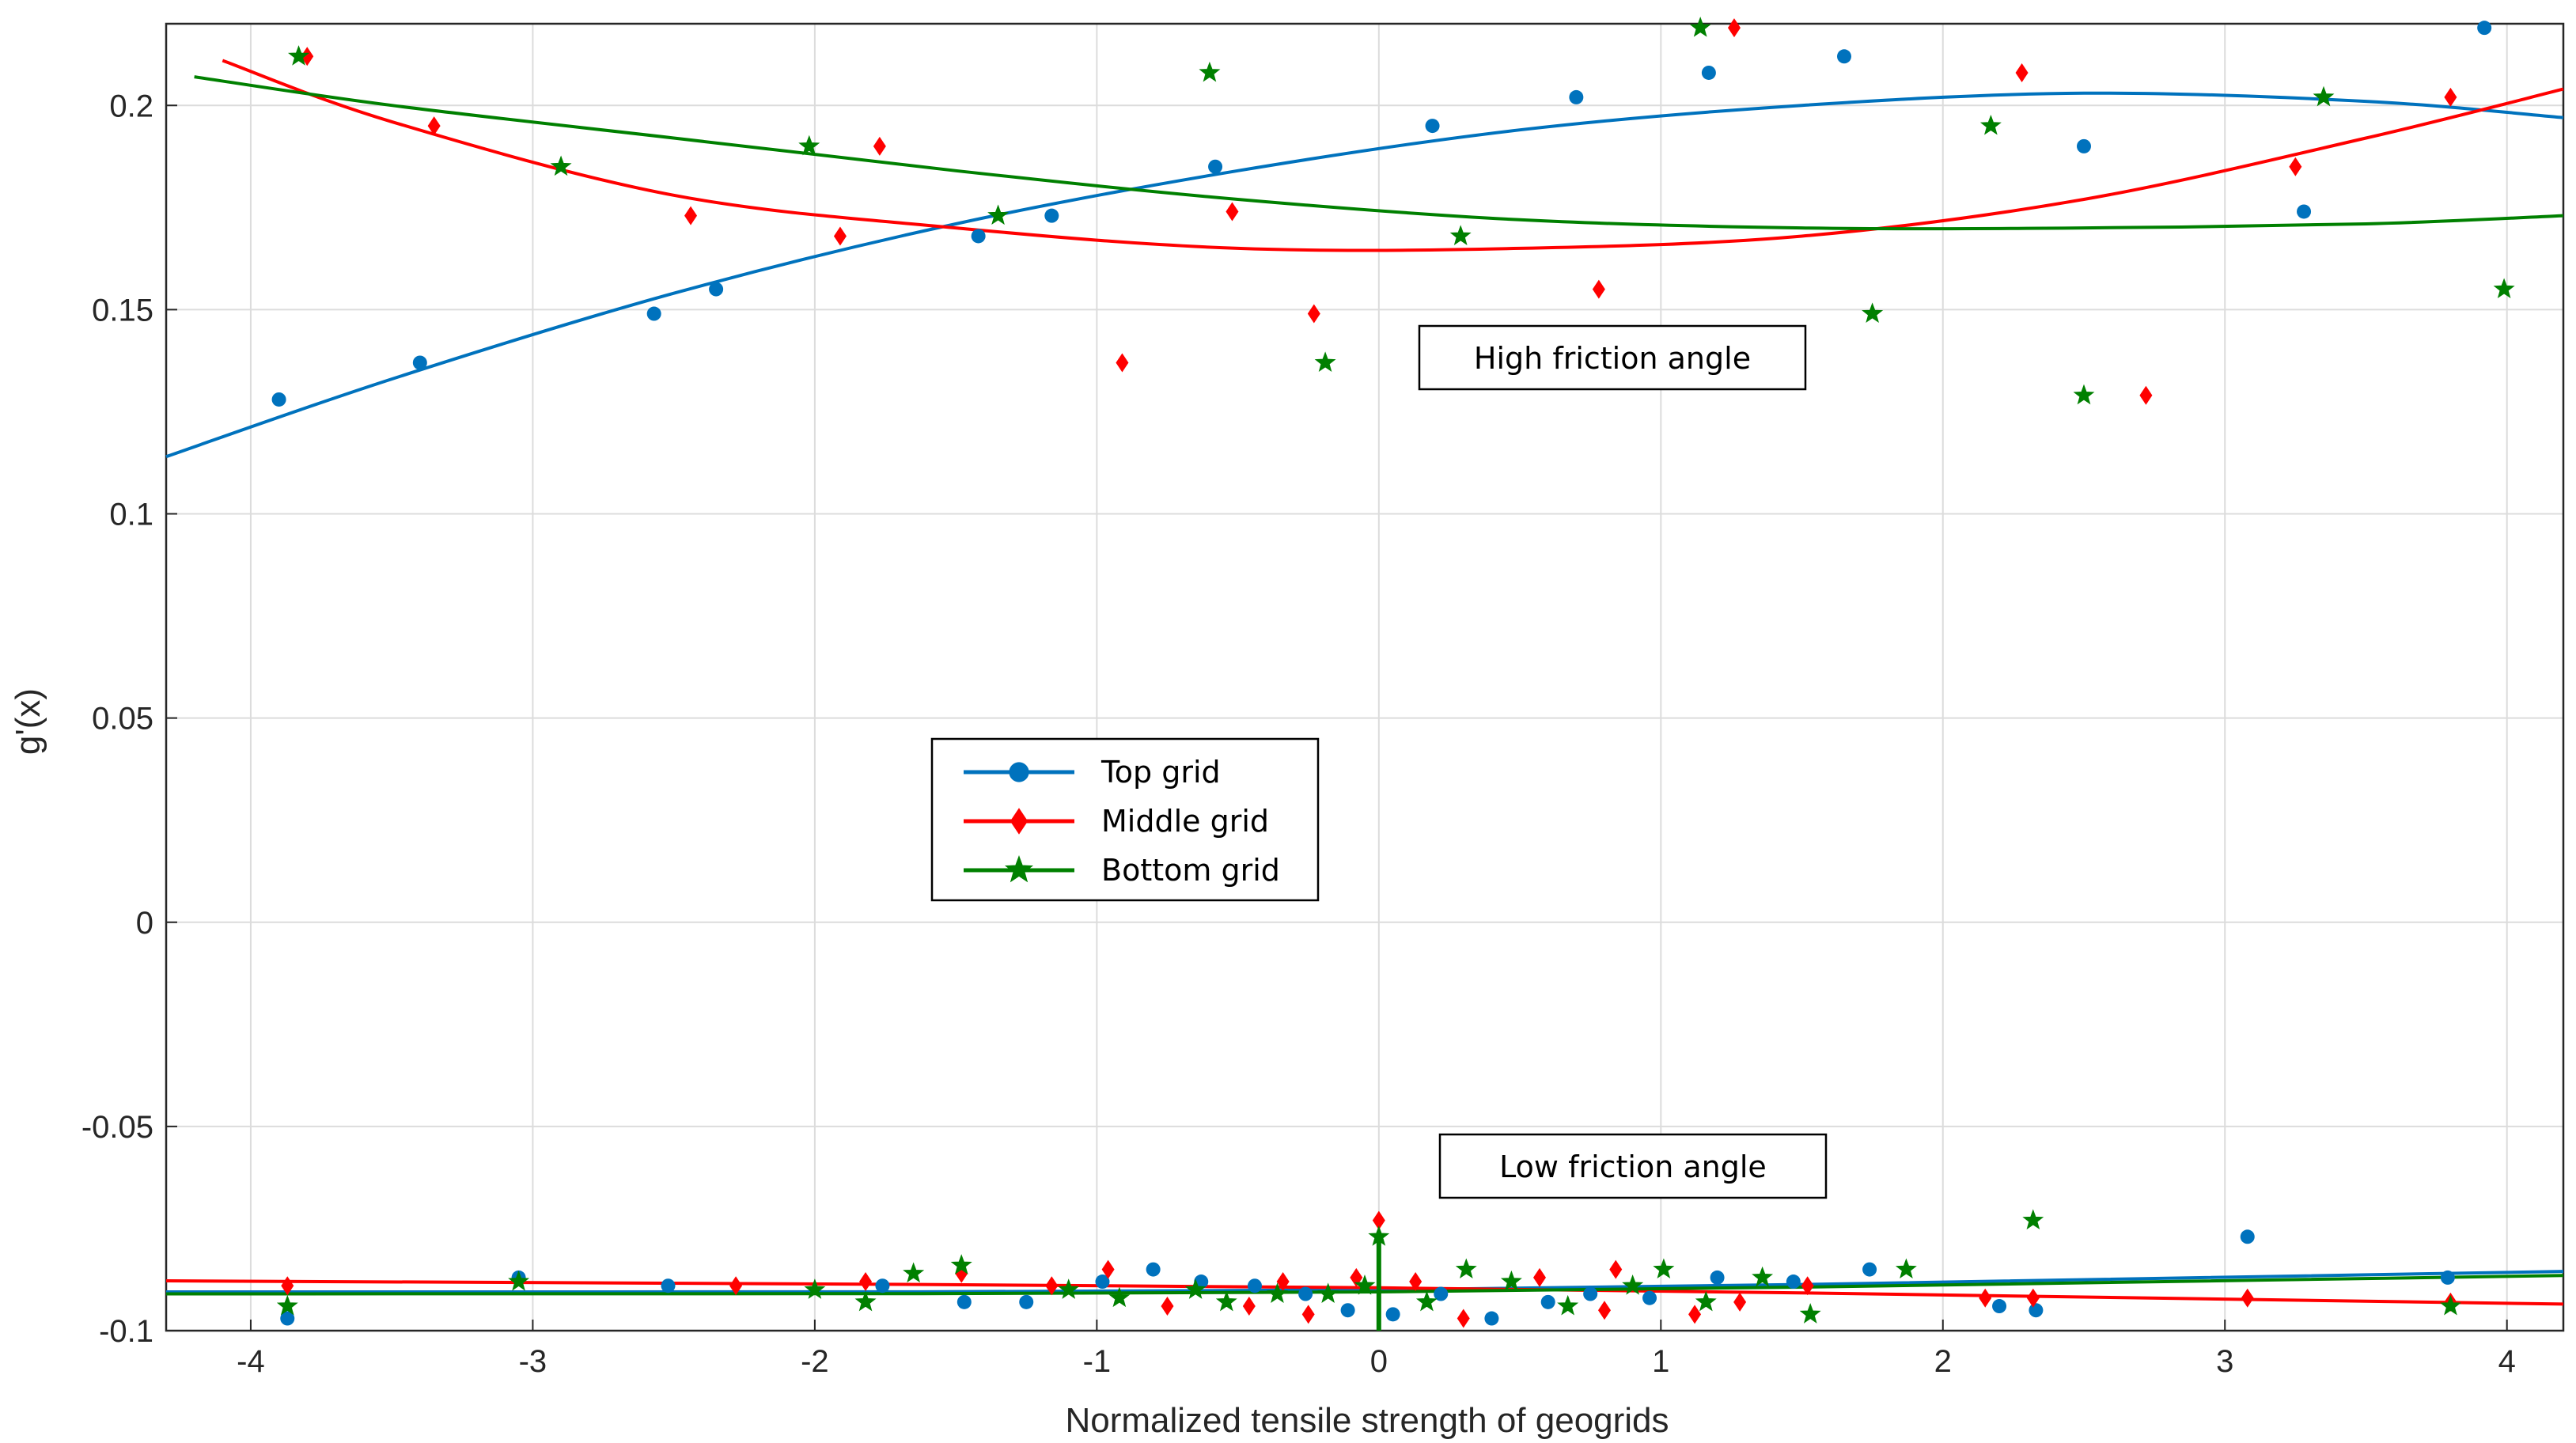  Describe the element at coordinates (1185, 821) in the screenshot. I see `legend-middle-grid-label: Middle grid` at that location.